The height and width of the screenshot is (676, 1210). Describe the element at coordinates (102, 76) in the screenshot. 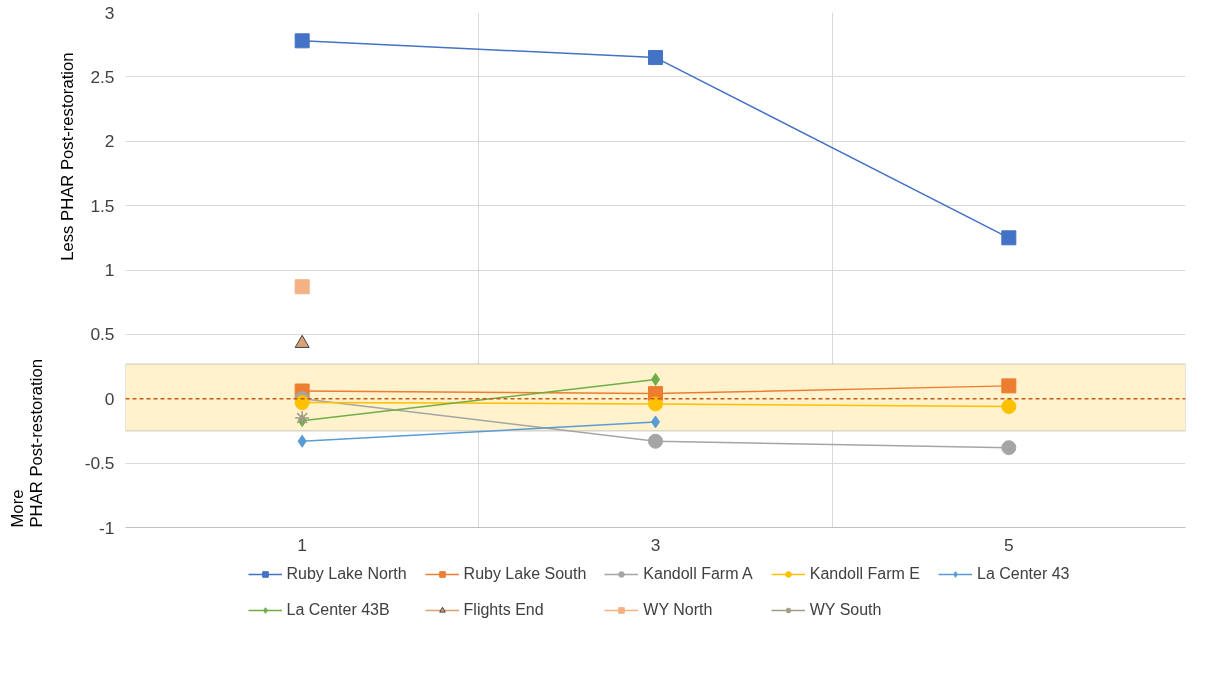

I see `y-tick-label: 2.5` at that location.